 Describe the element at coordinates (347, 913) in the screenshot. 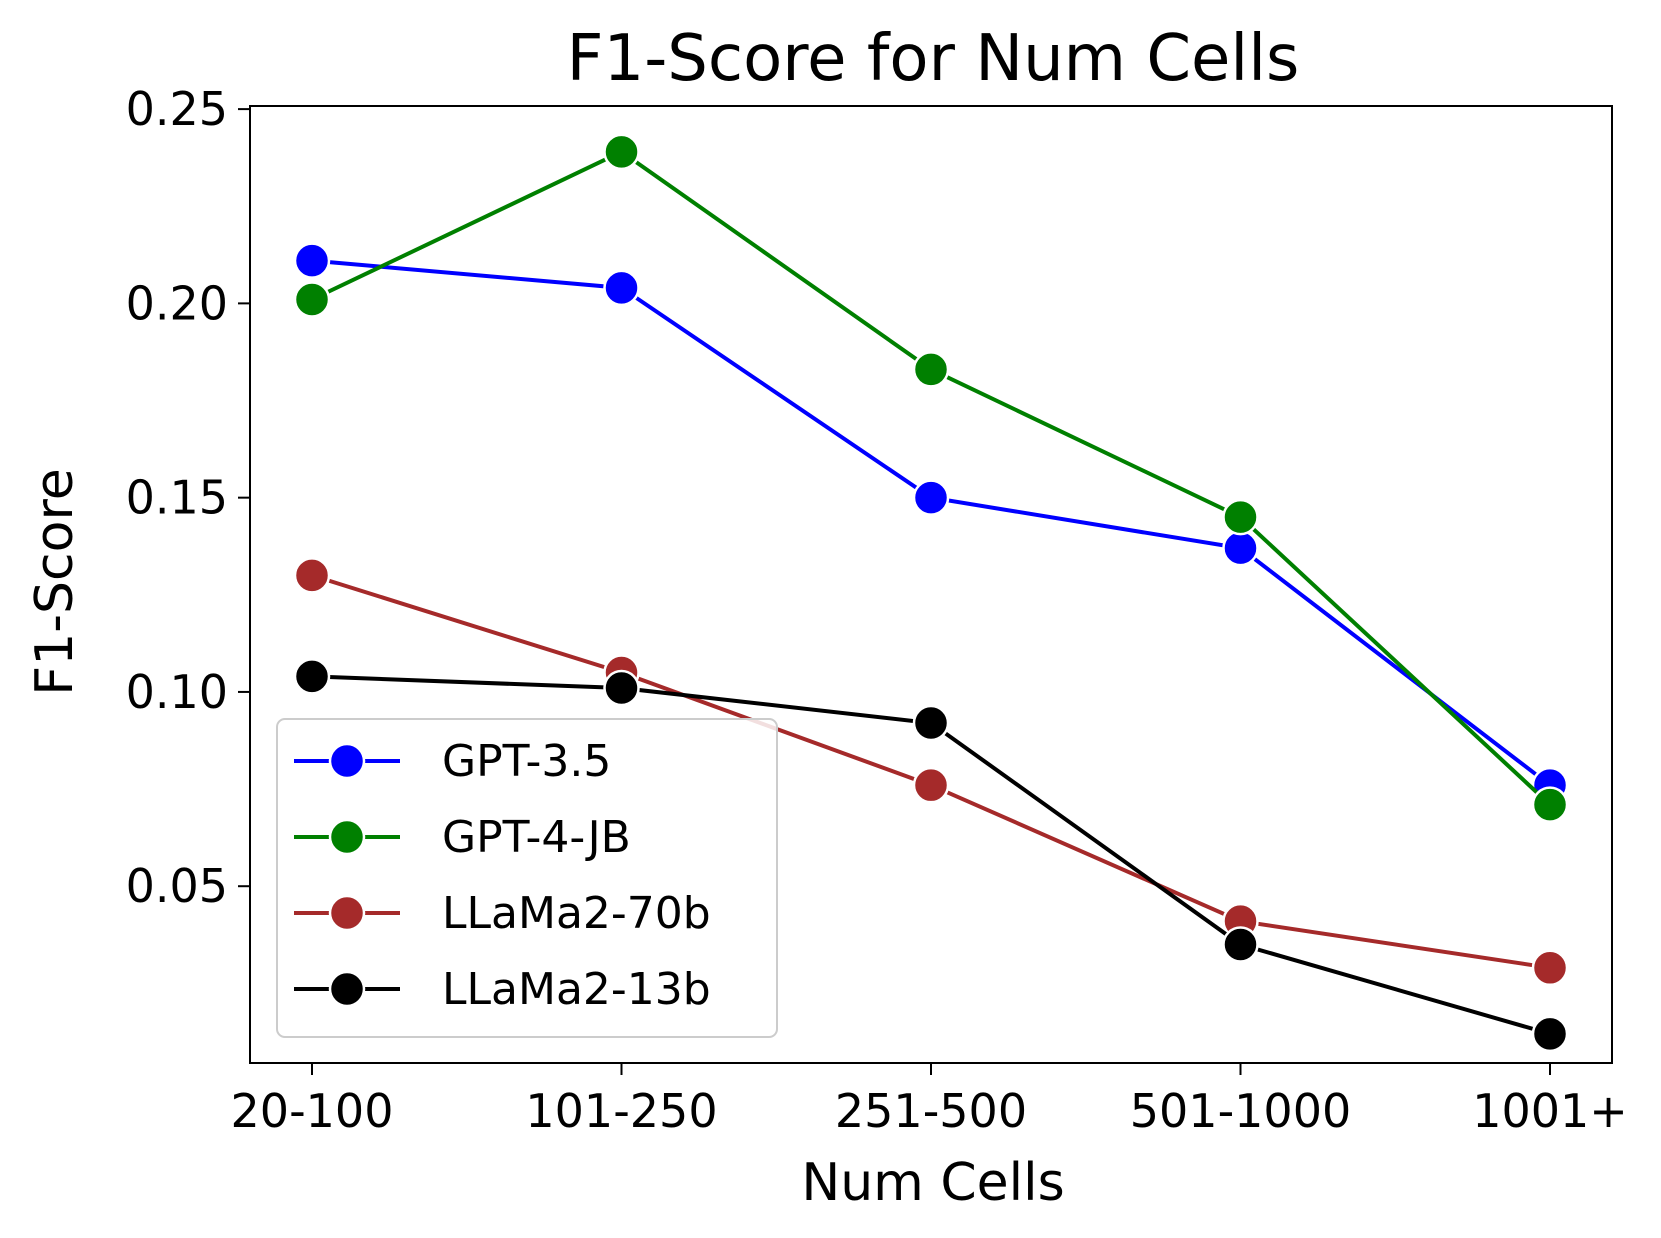

I see `legend-marker-llama2-70b` at that location.